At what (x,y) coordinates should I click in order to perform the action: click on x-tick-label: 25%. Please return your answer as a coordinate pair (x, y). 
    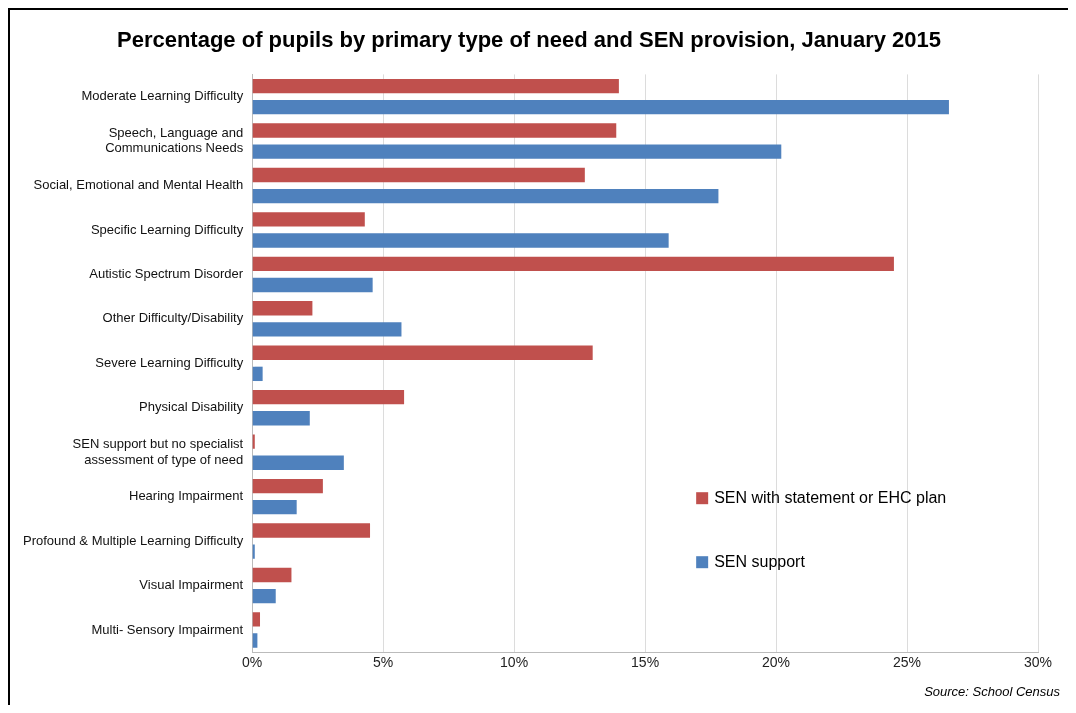
    Looking at the image, I should click on (907, 662).